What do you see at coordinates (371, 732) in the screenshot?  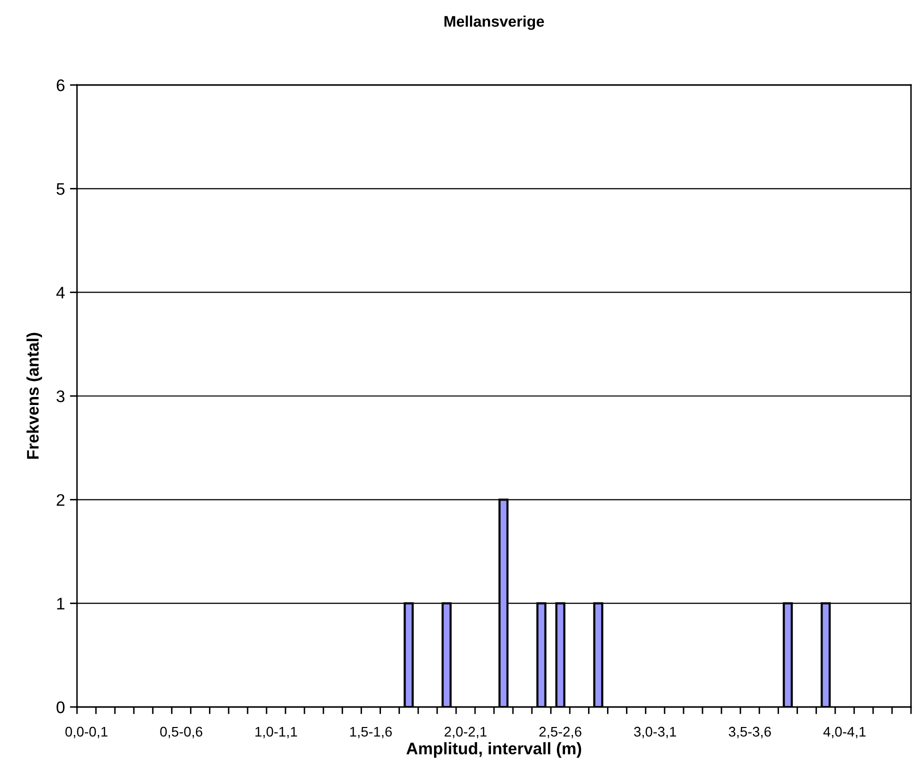 I see `x-tick-label: 1,5-1,6` at bounding box center [371, 732].